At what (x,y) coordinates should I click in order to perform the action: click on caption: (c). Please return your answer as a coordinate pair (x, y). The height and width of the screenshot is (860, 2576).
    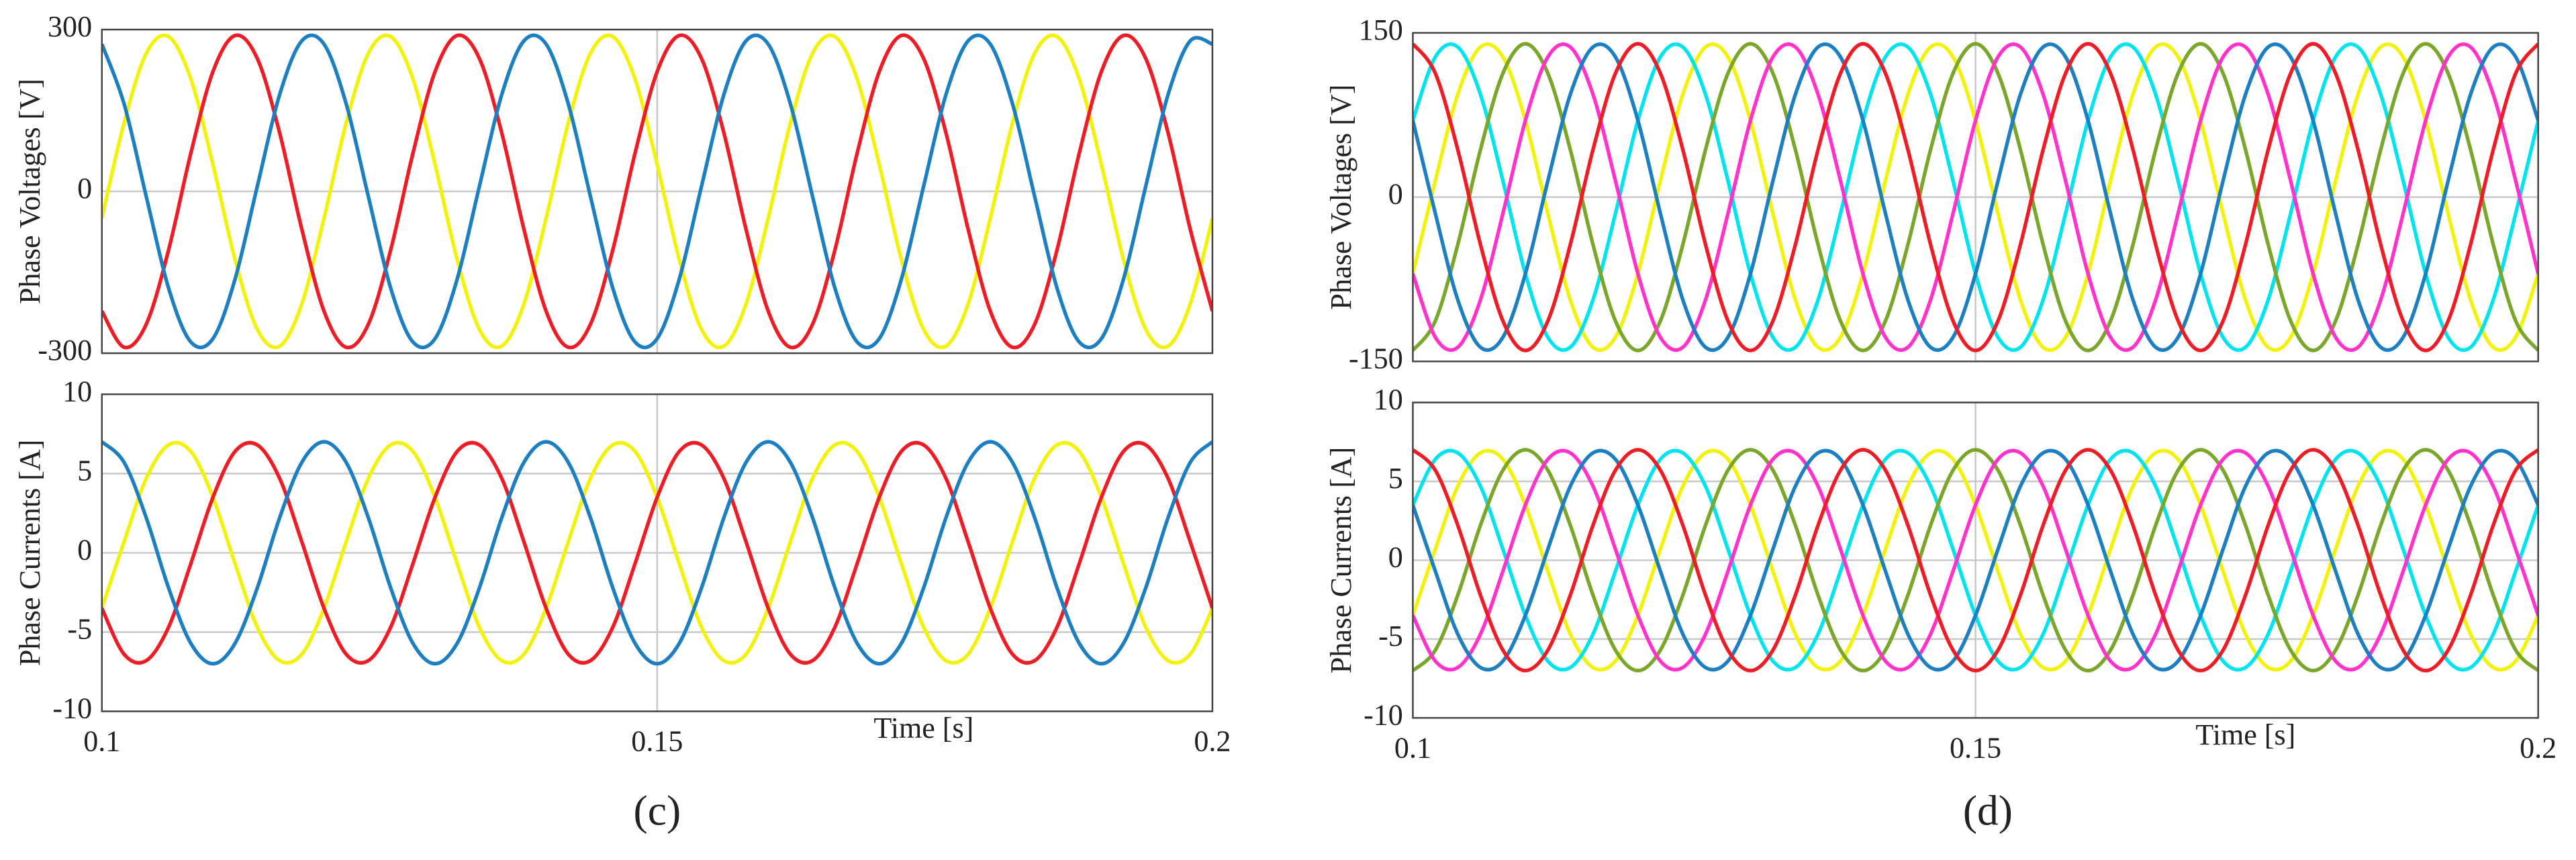
    Looking at the image, I should click on (657, 810).